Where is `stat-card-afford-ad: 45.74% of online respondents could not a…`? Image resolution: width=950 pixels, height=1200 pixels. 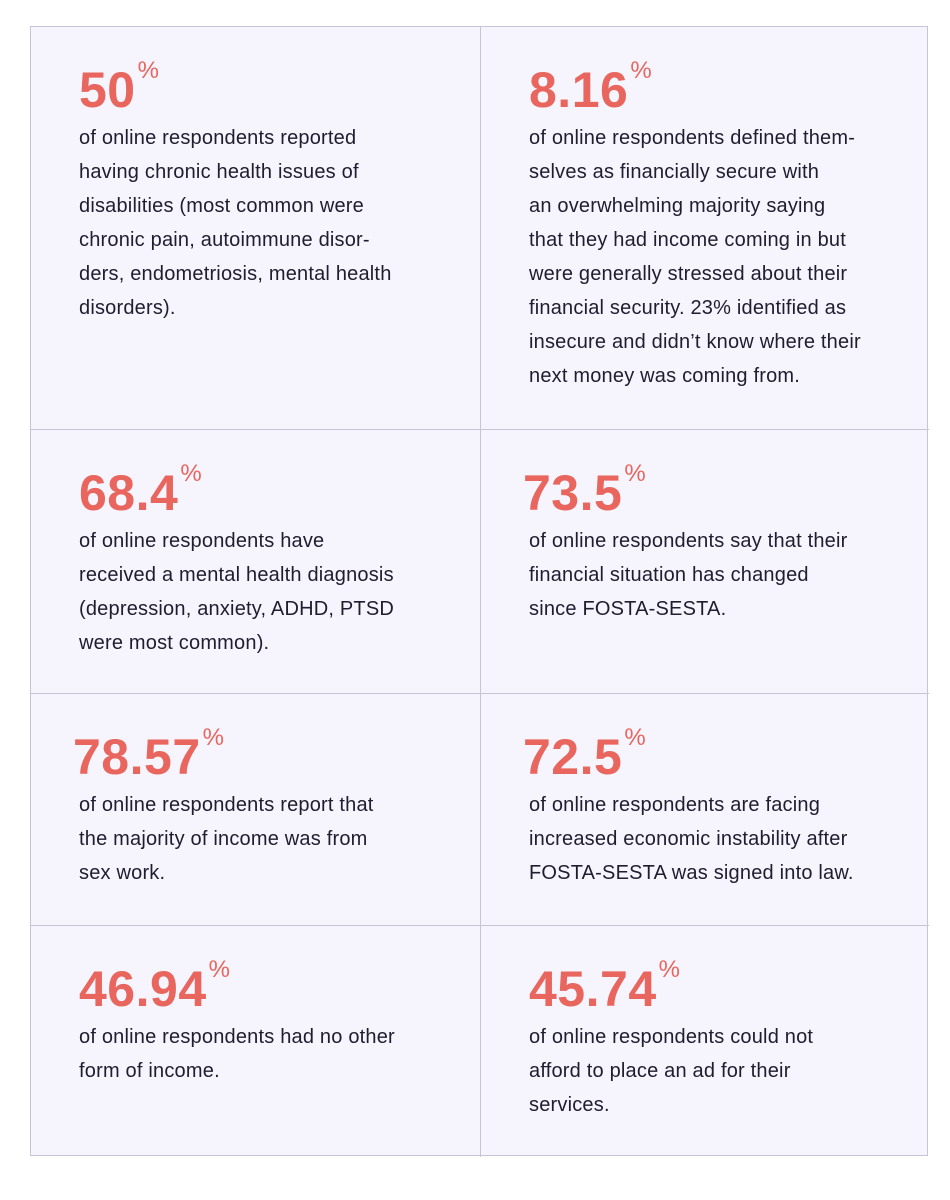
stat-card-afford-ad: 45.74% of online respondents could not a… is located at coordinates (704, 1041).